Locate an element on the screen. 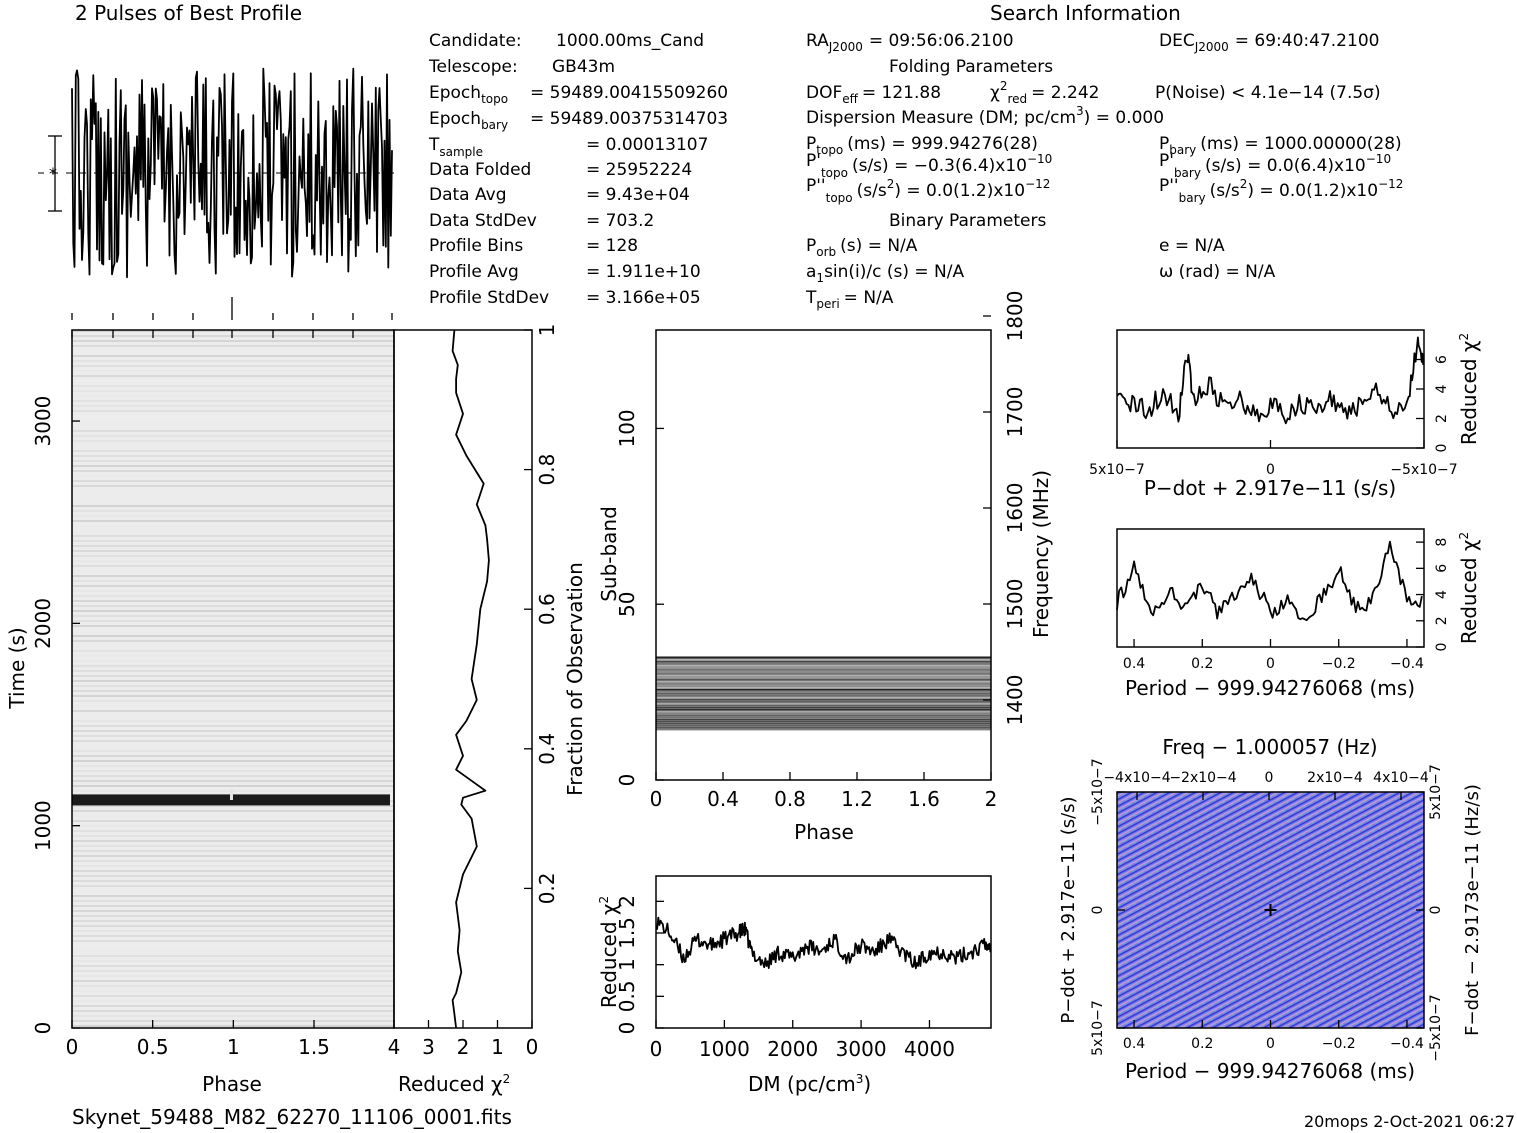 Image resolution: width=1517 pixels, height=1133 pixels. tperi-line: Tperi = N/A is located at coordinates (849, 299).